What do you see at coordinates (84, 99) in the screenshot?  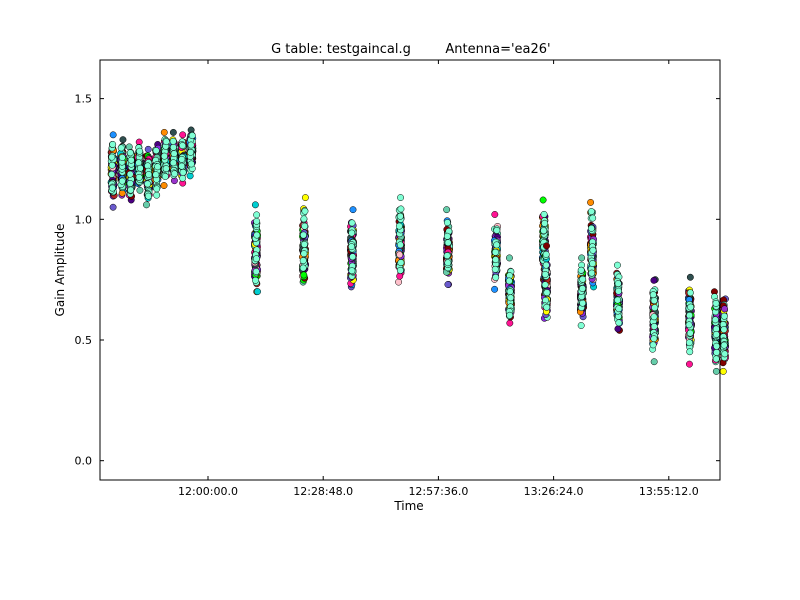 I see `y-tick-label: 1.5` at bounding box center [84, 99].